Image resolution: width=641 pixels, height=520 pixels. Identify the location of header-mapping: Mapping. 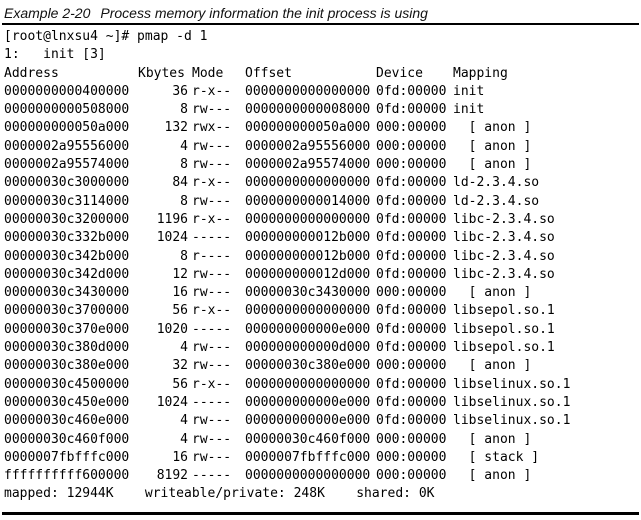
(480, 73).